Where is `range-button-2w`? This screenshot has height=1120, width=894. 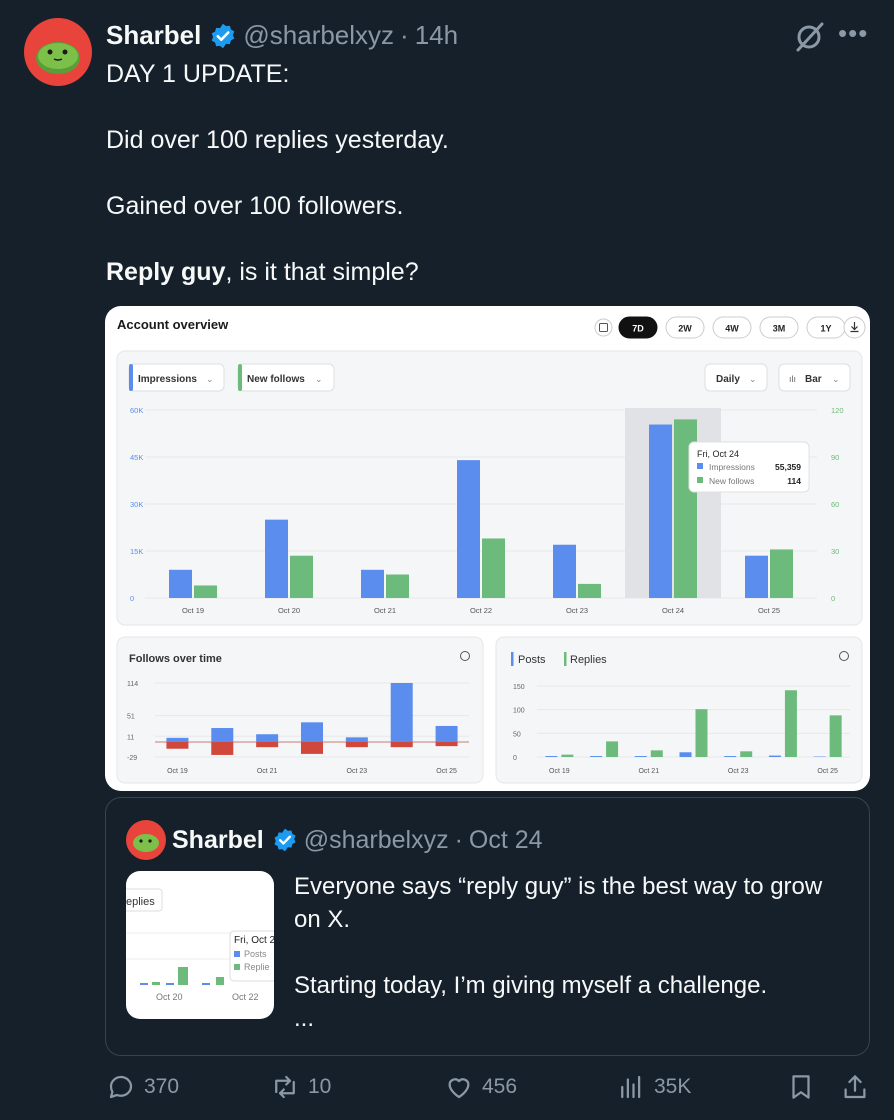 range-button-2w is located at coordinates (685, 327).